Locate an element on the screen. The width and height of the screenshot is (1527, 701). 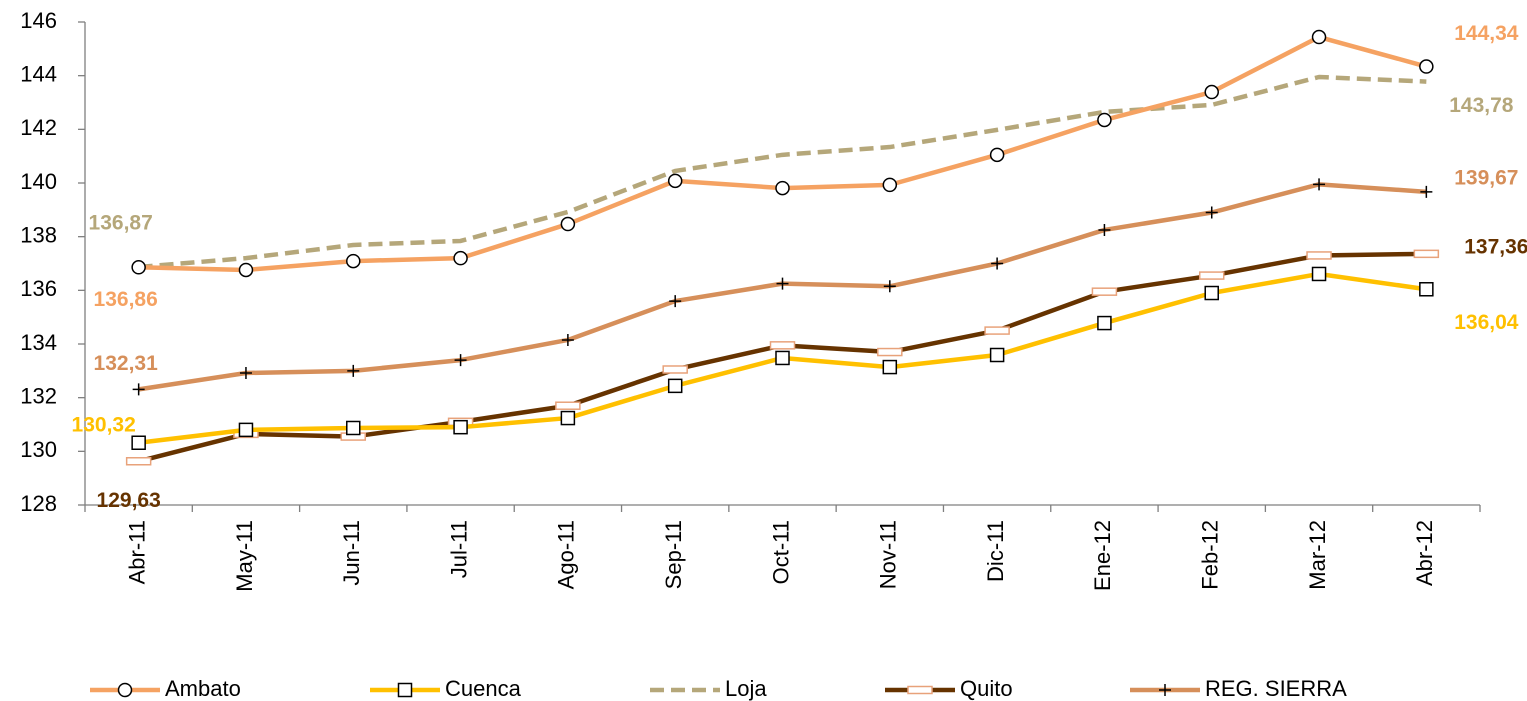
data-label: 132,31 is located at coordinates (126, 363).